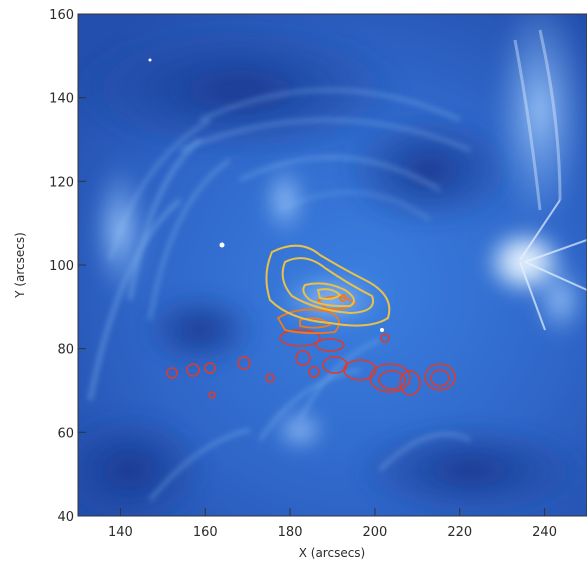 The image size is (587, 564). What do you see at coordinates (544, 532) in the screenshot?
I see `x-tick-label: 240` at bounding box center [544, 532].